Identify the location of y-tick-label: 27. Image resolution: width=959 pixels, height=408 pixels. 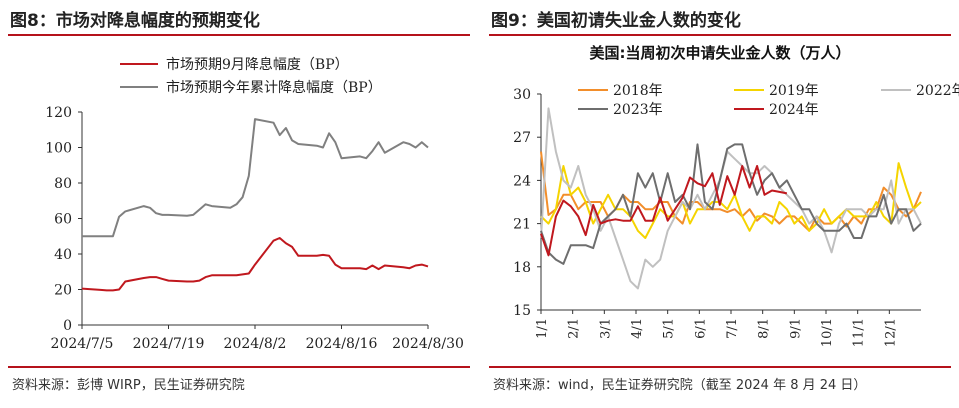
(522, 138).